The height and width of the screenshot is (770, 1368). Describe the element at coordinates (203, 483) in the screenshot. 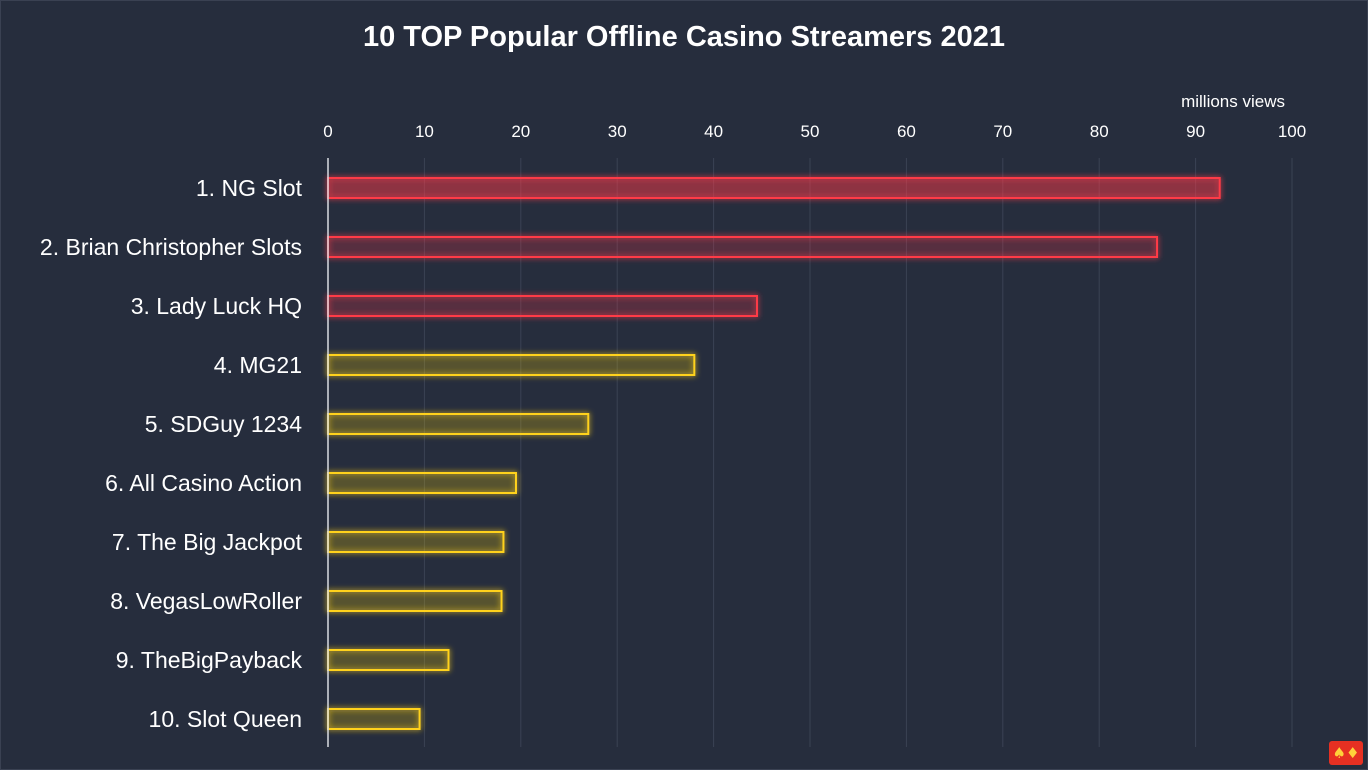

I see `category-label: 6. All Casino Action` at that location.